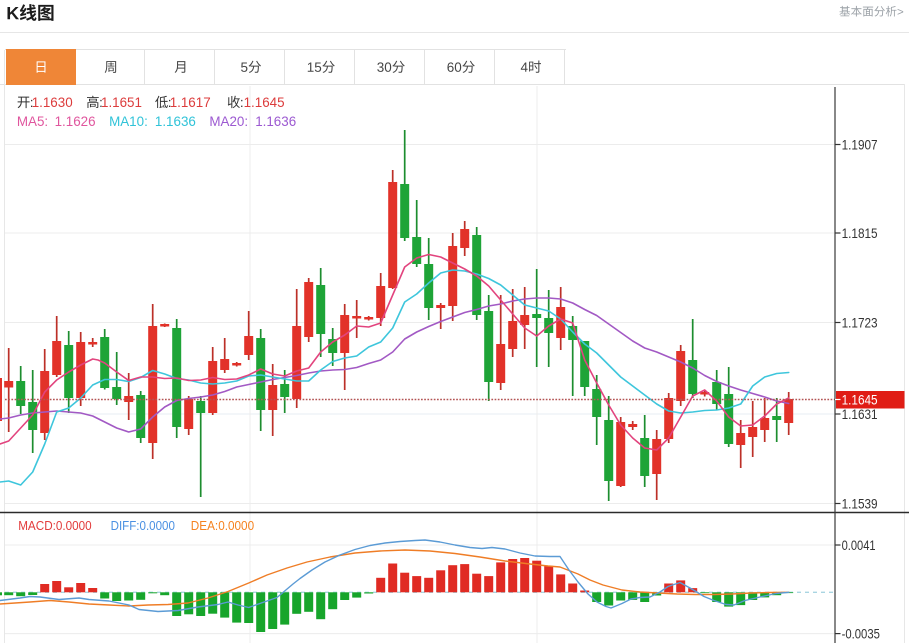 The width and height of the screenshot is (909, 643). I want to click on svg-text: 1.1907, so click(860, 144).